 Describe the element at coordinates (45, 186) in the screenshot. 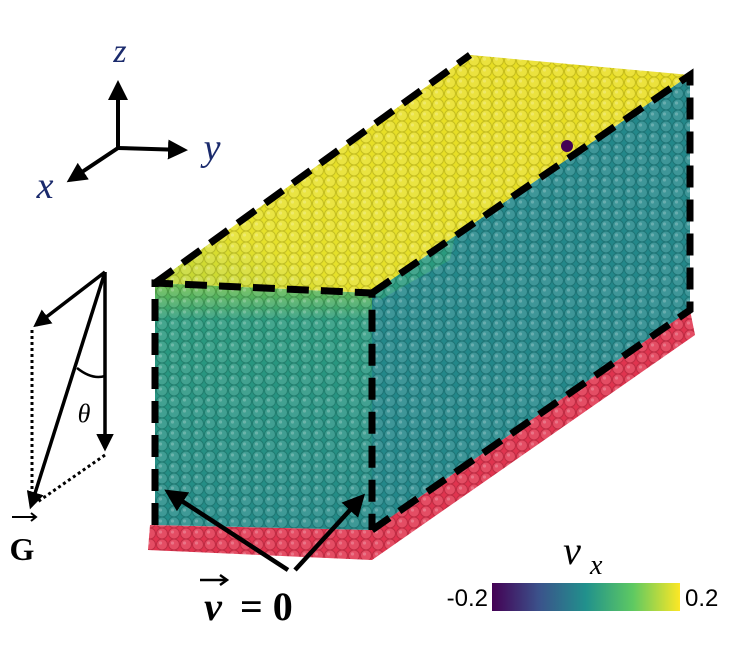

I see `axis-label-x: x` at that location.